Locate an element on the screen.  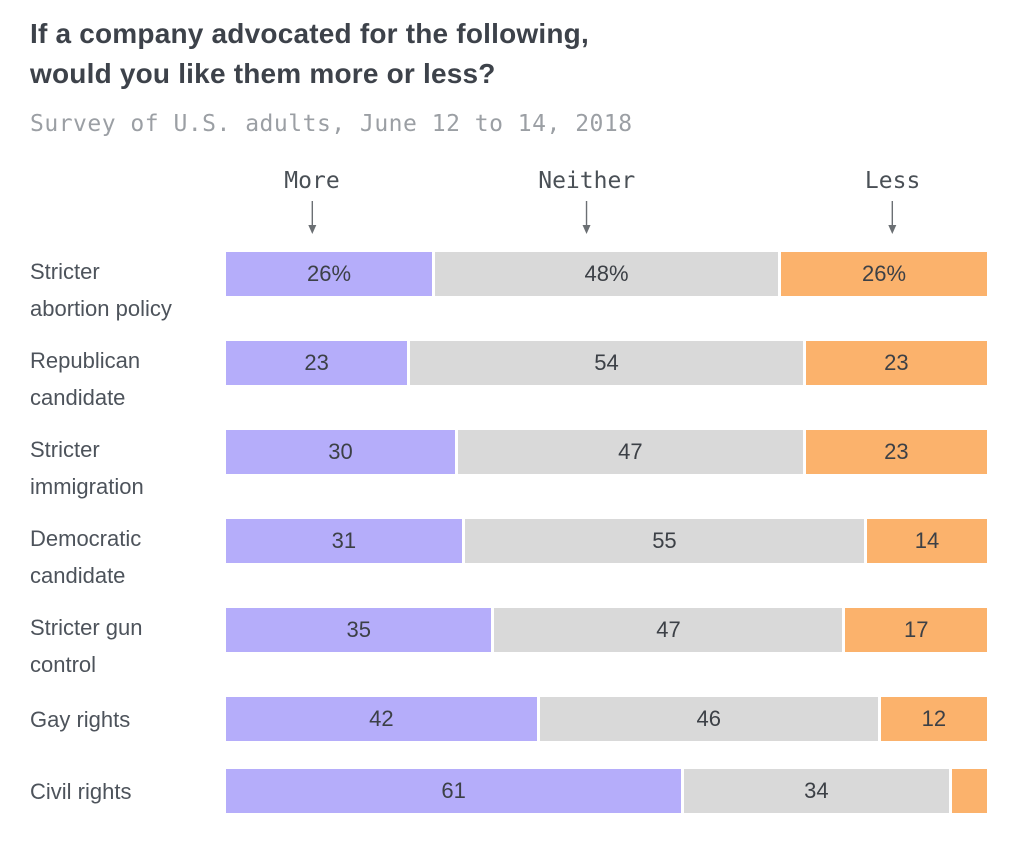
stacked-bar: 61 34 is located at coordinates (606, 791).